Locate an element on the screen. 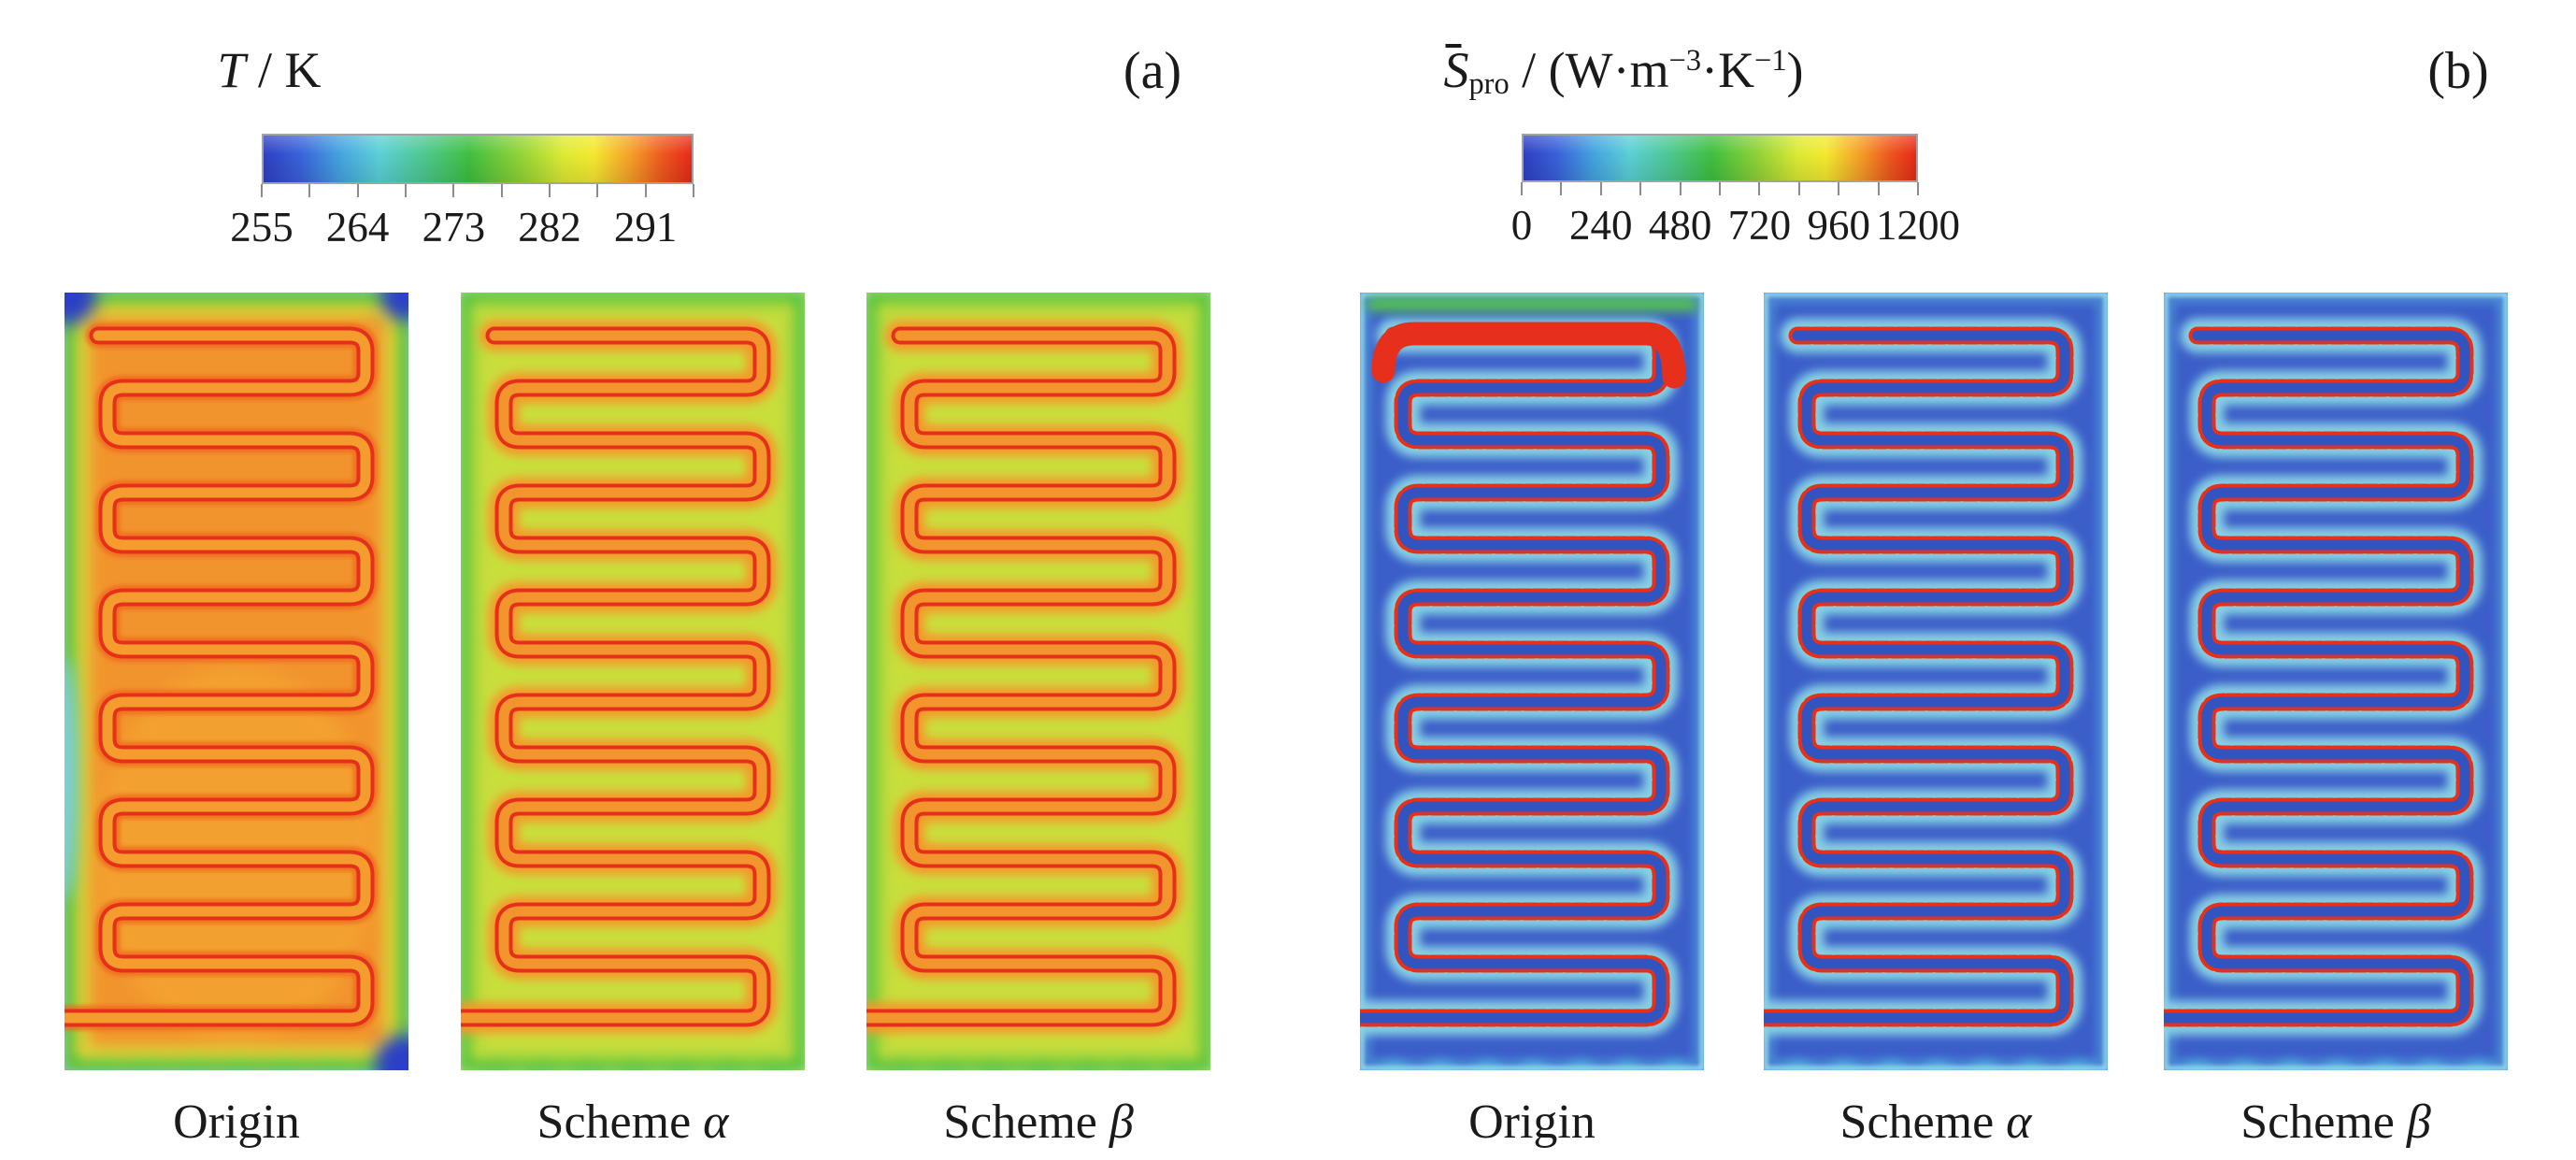 The width and height of the screenshot is (2576, 1160). title-fragment: ) is located at coordinates (1795, 70).